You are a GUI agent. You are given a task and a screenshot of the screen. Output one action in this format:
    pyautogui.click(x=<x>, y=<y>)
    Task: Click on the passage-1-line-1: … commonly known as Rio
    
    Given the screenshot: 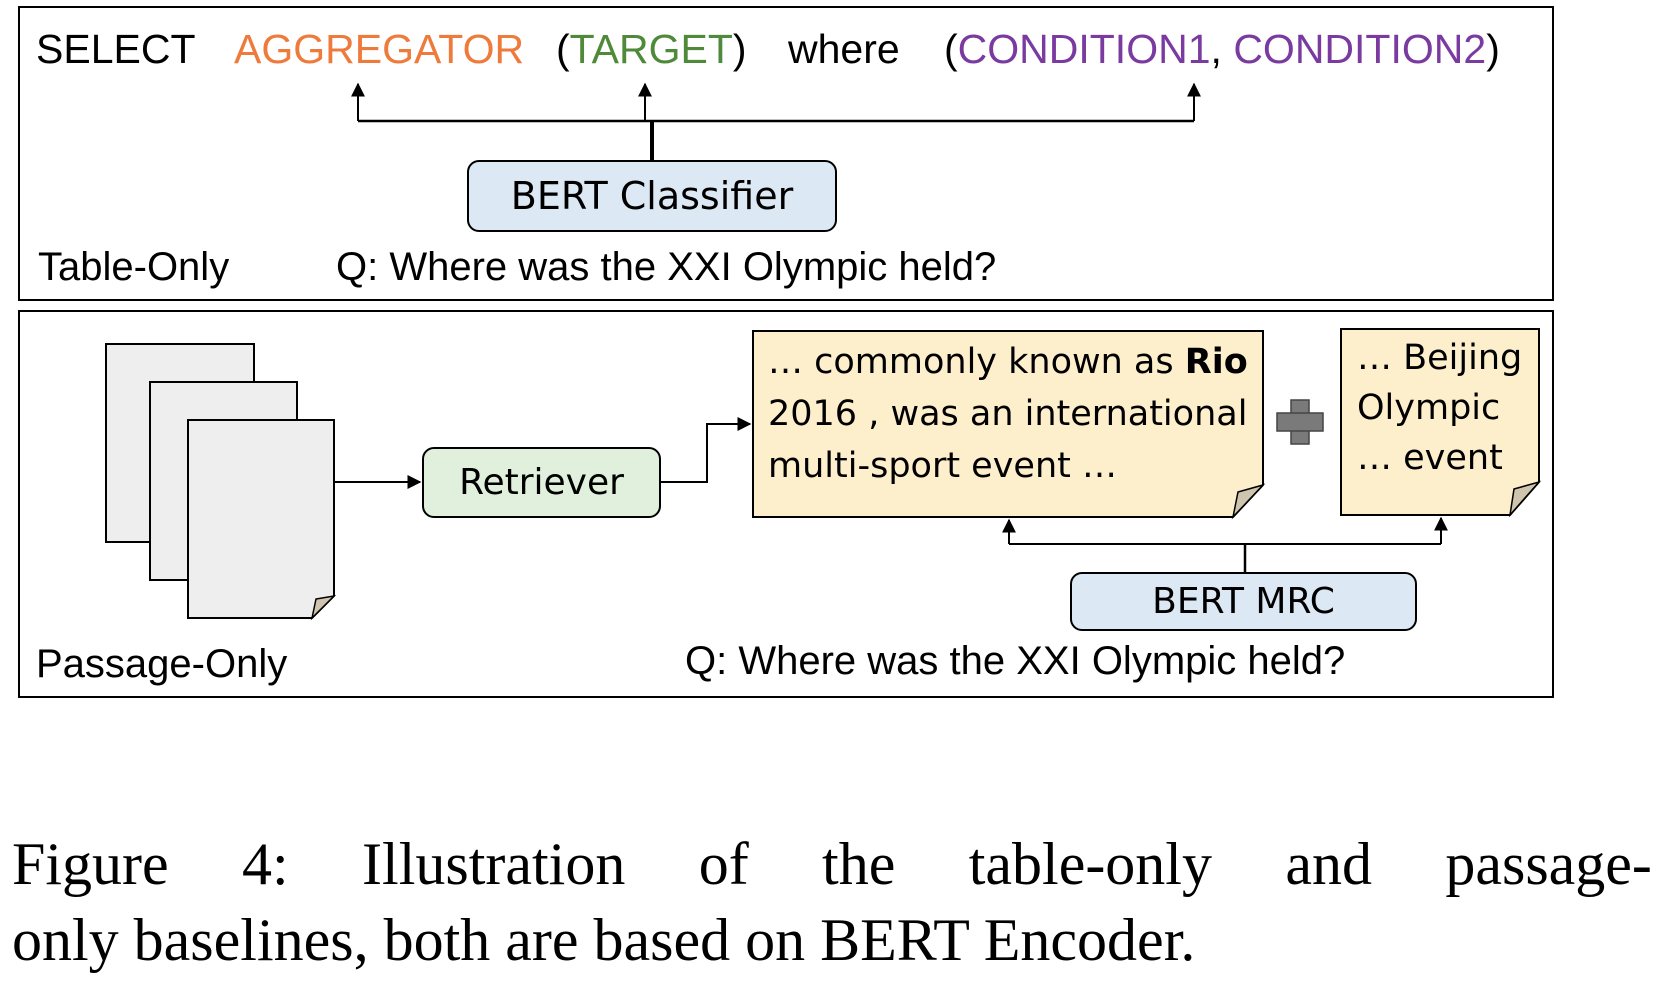 What is the action you would take?
    pyautogui.click(x=1008, y=362)
    